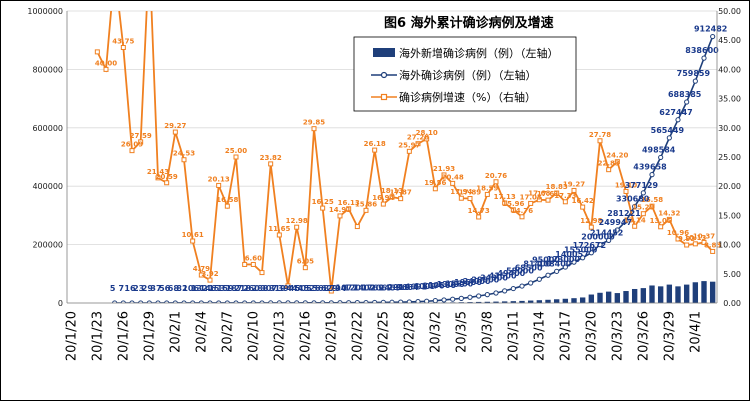  I want to click on x-axis-tick-label: 20/2/13, so click(279, 336).